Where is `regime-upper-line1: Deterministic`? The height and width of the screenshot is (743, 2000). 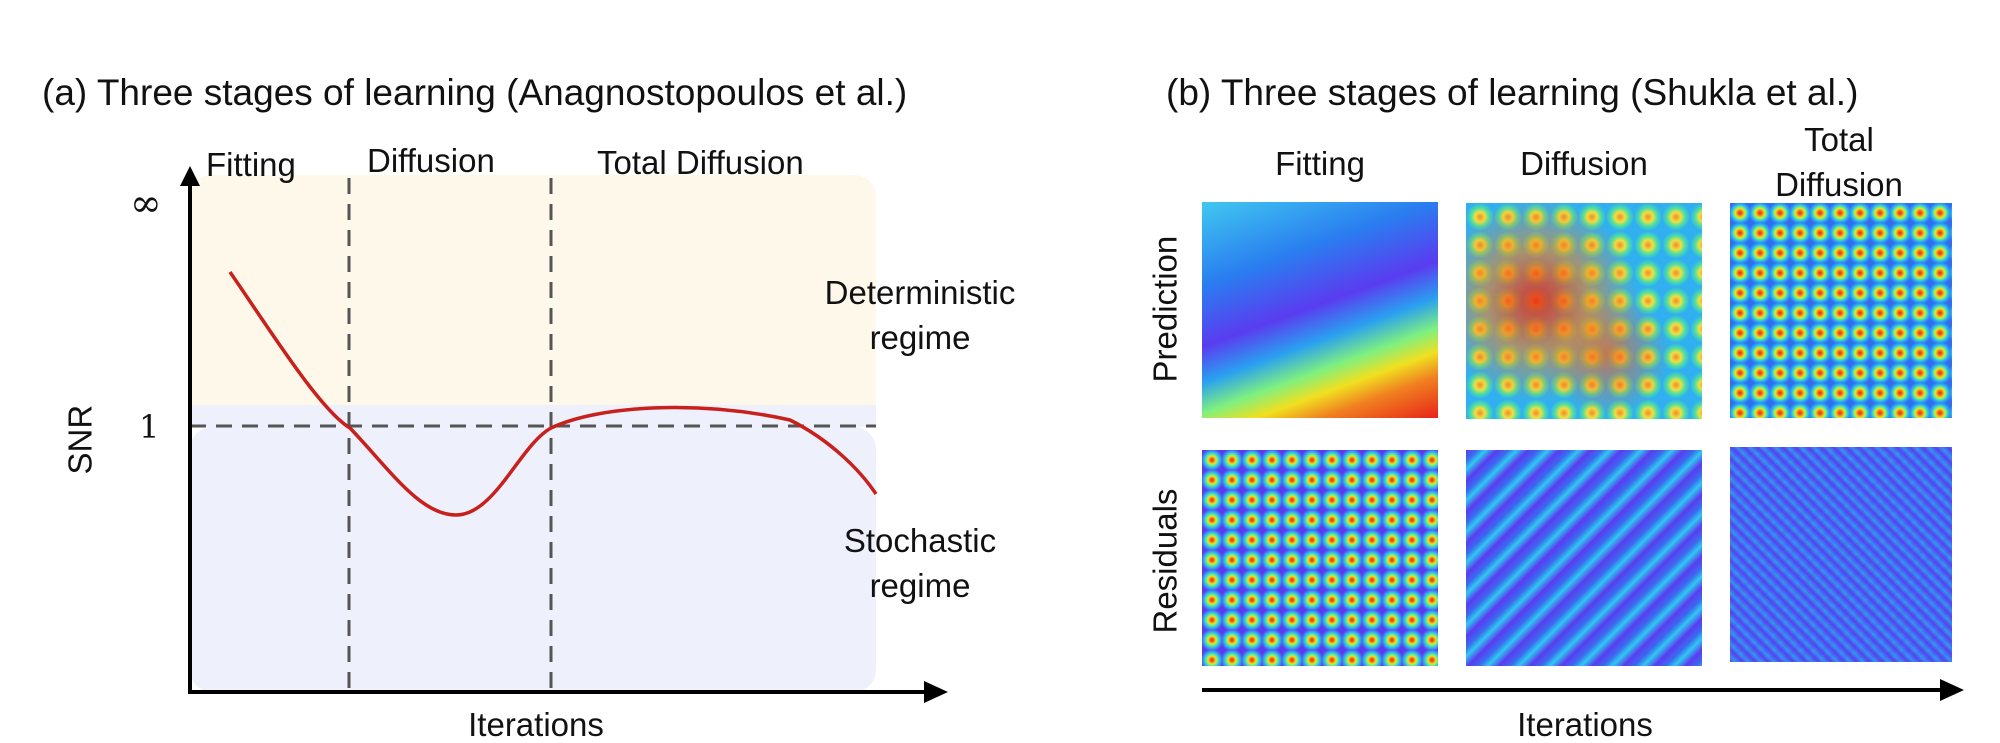 regime-upper-line1: Deterministic is located at coordinates (920, 292).